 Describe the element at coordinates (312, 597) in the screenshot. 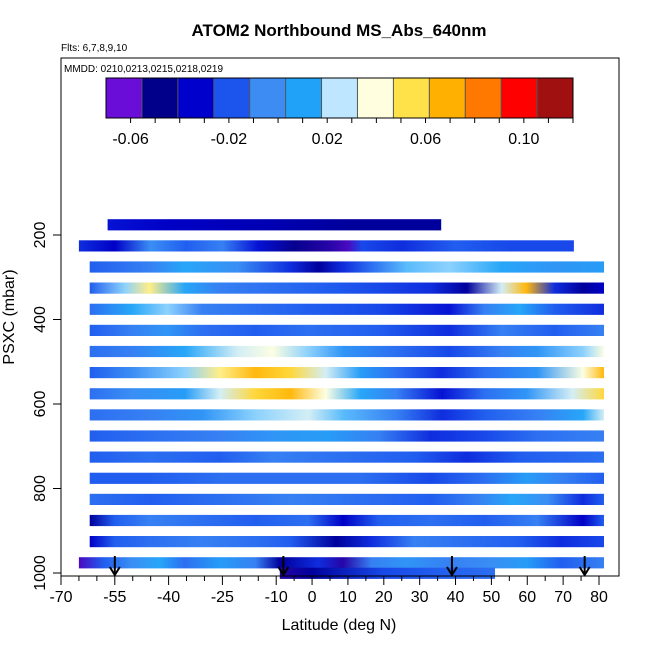

I see `x-tick-label: 0` at that location.